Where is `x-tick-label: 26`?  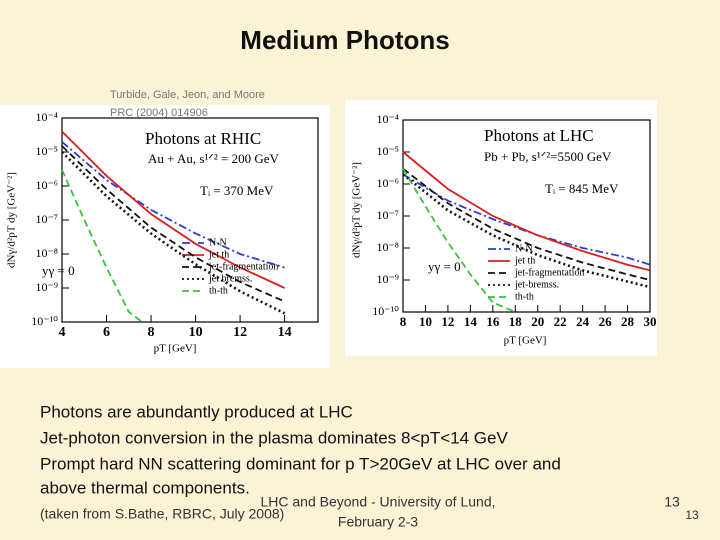 x-tick-label: 26 is located at coordinates (606, 321).